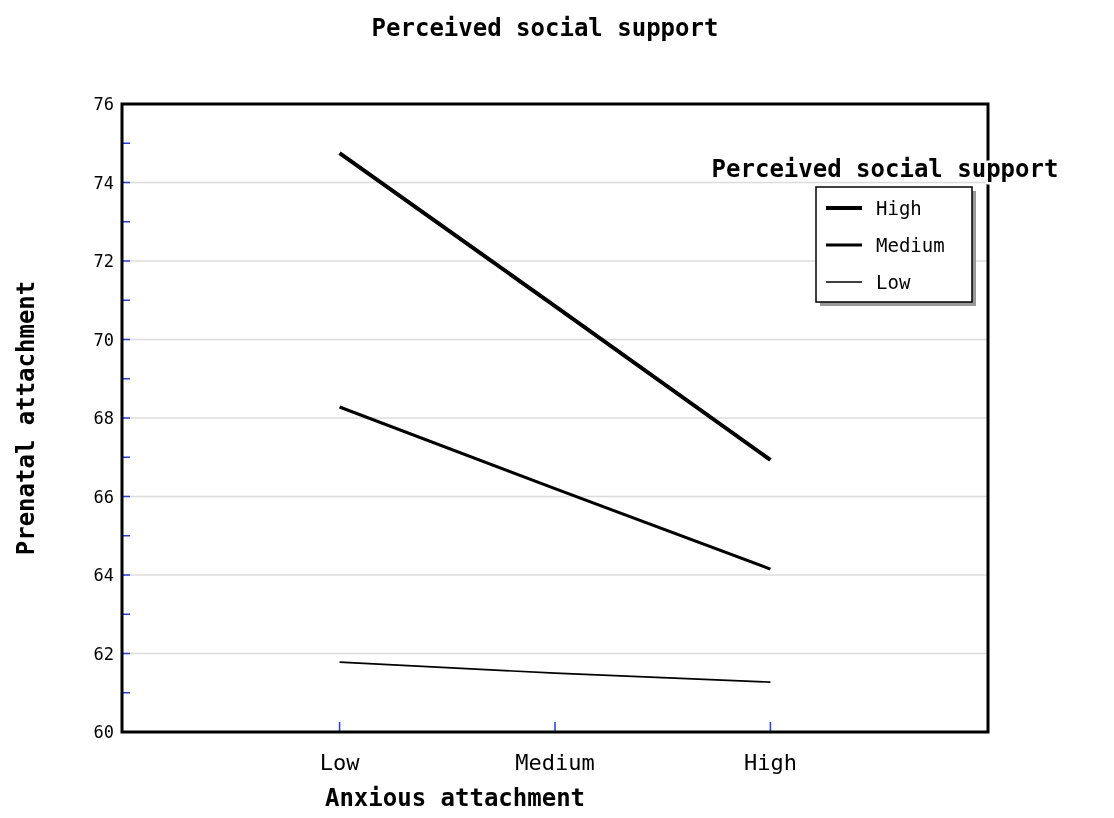 This screenshot has height=818, width=1114. Describe the element at coordinates (103, 732) in the screenshot. I see `y-tick-label: 60` at that location.